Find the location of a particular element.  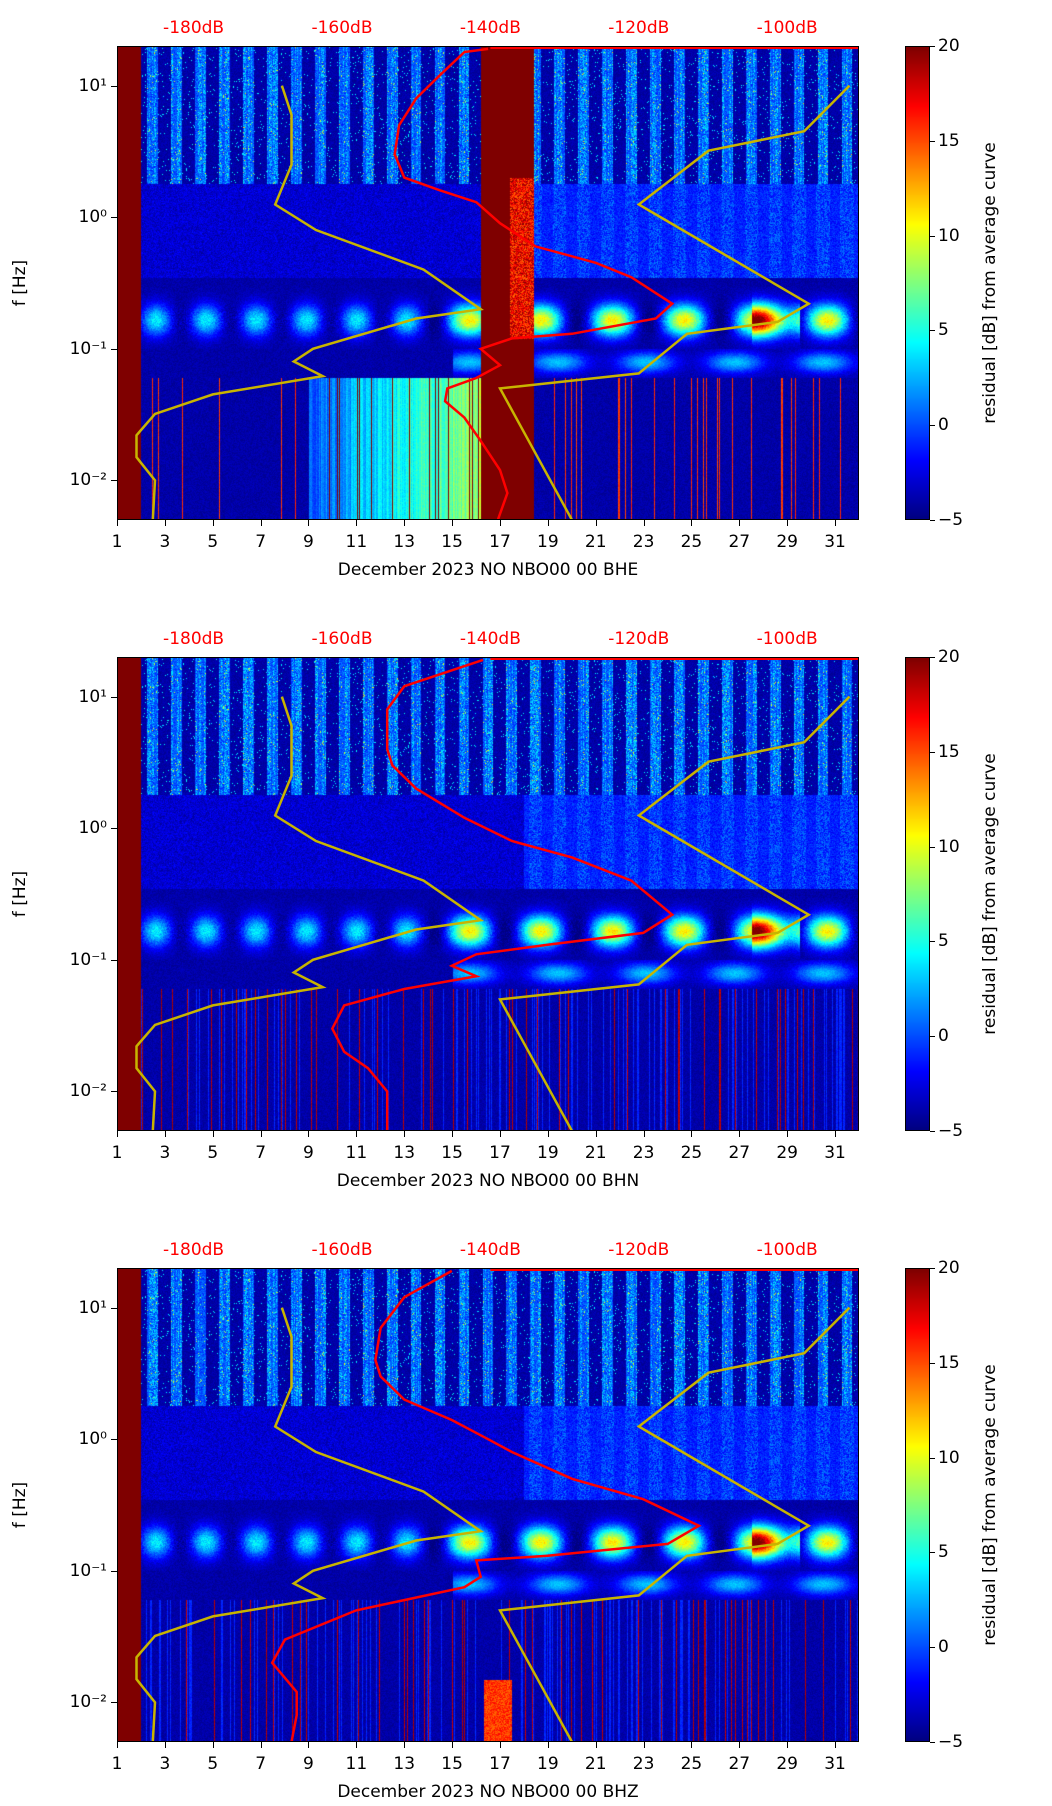

y-tick-label: 10¹ is located at coordinates (92, 85).